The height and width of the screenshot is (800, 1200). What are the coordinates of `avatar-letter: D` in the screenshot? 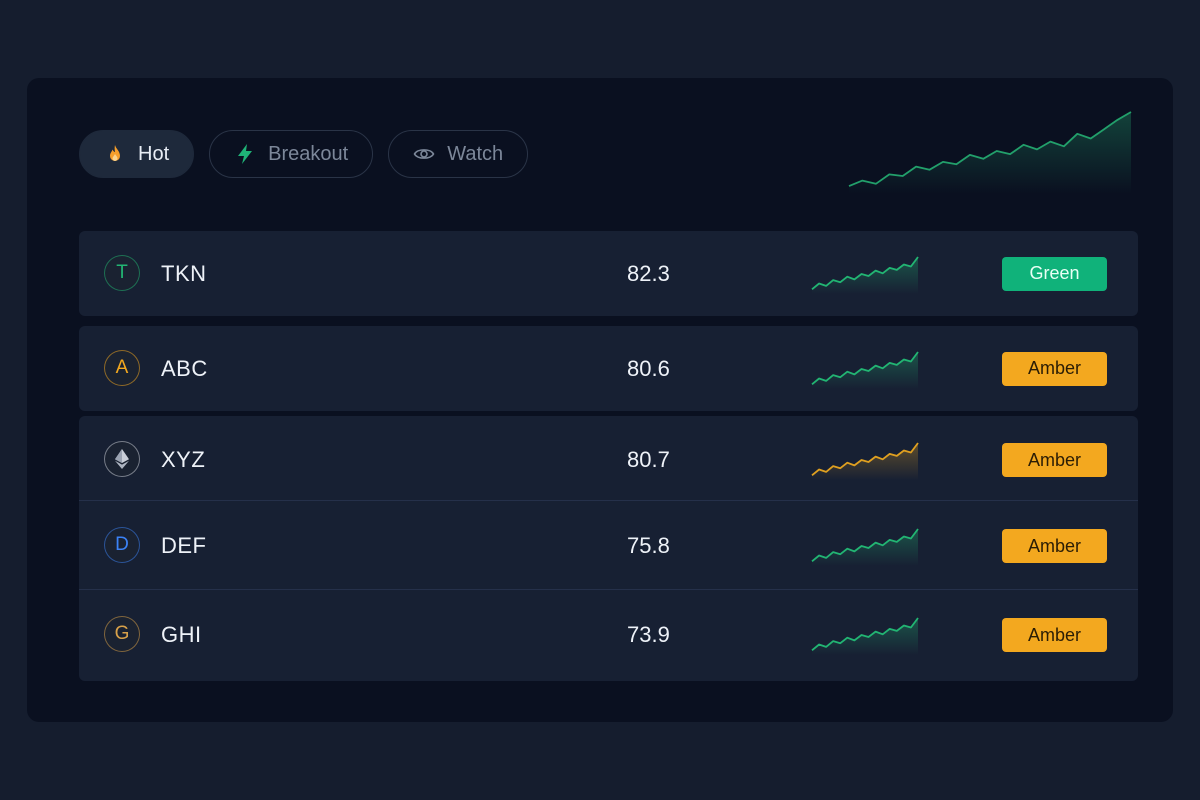 It's located at (122, 544).